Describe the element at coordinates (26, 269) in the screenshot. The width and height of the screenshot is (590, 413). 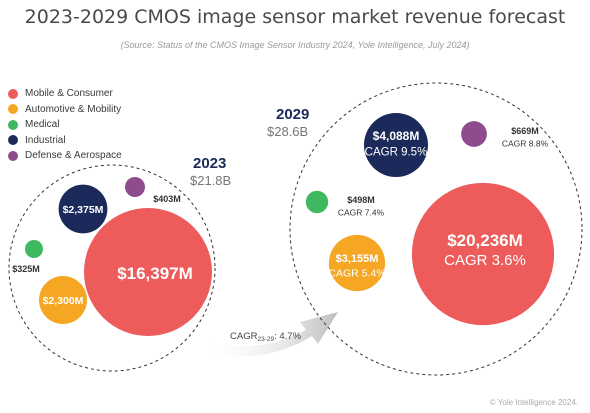
I see `value-label-2023-medical: $325M` at that location.